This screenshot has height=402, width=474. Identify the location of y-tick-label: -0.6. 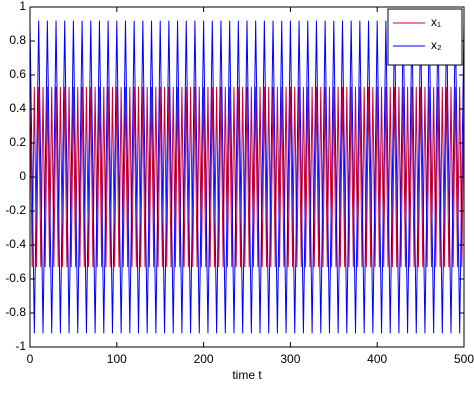
(15, 278).